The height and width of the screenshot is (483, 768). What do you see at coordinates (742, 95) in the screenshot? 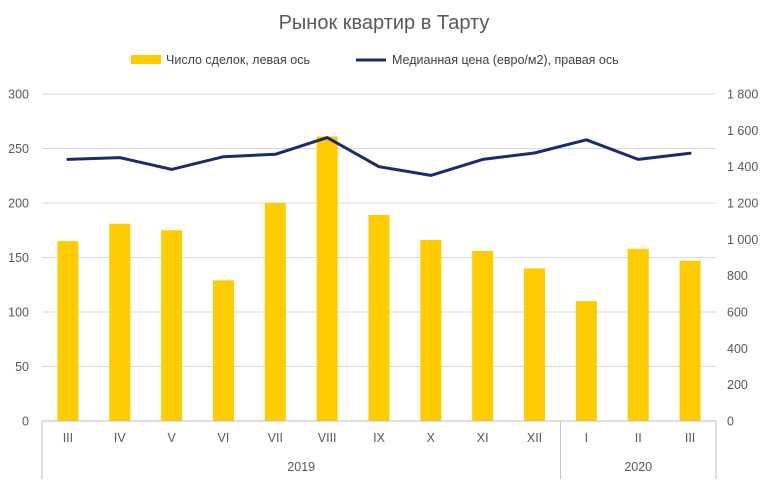
I see `right-tick-label: 1 800` at bounding box center [742, 95].